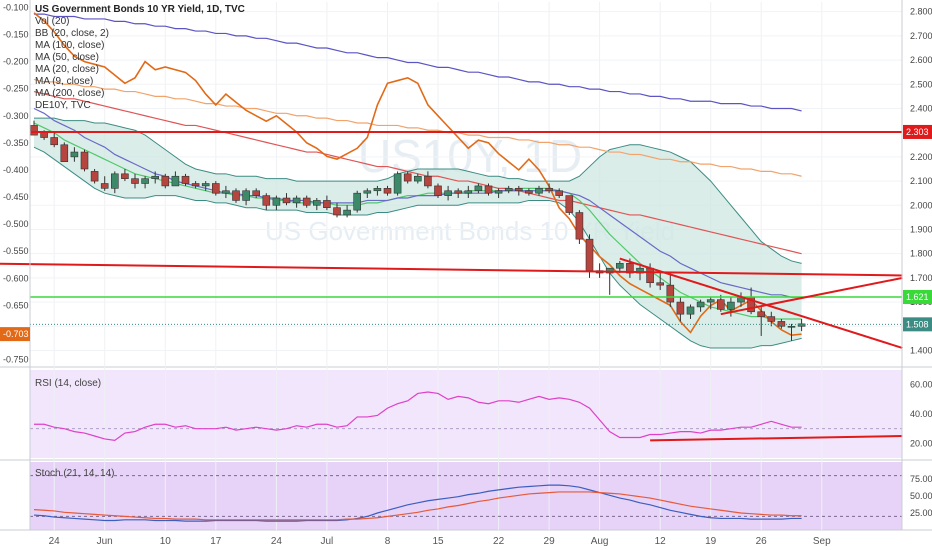  What do you see at coordinates (70, 45) in the screenshot?
I see `legend-item-ma100: MA (100, close)` at bounding box center [70, 45].